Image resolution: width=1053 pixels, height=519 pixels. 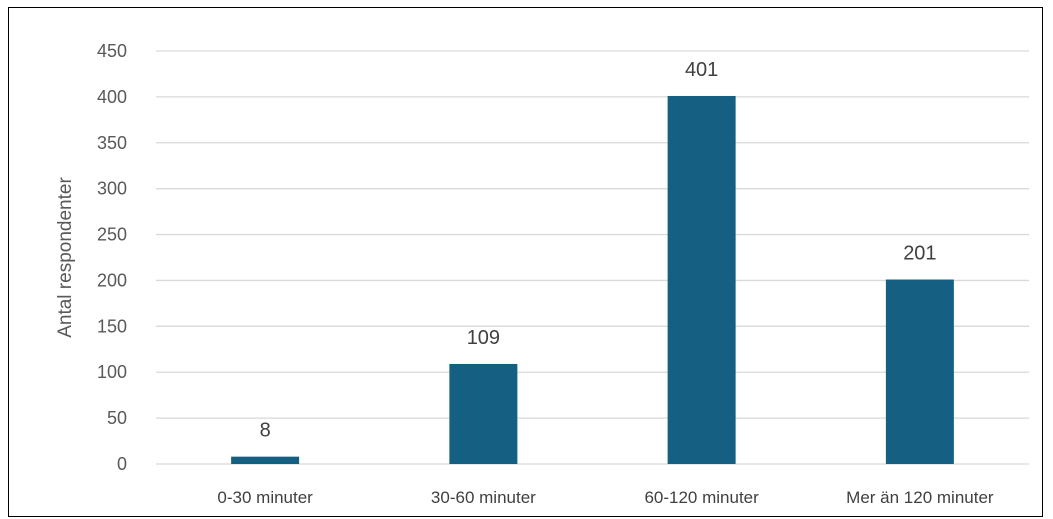 What do you see at coordinates (117, 418) in the screenshot?
I see `y-tick-label: 50` at bounding box center [117, 418].